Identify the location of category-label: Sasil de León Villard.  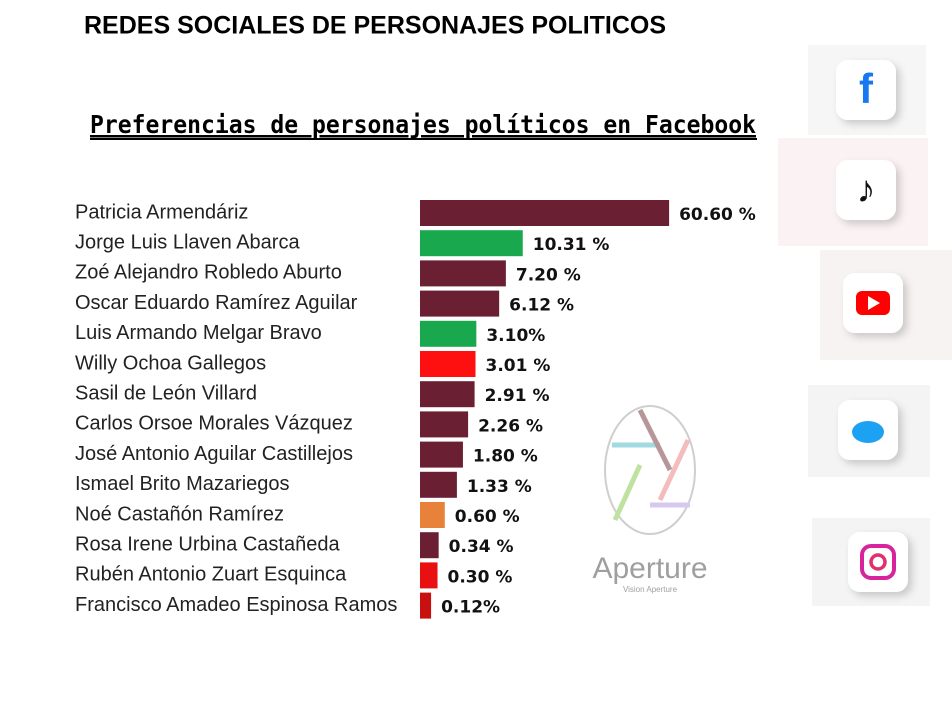
(166, 393).